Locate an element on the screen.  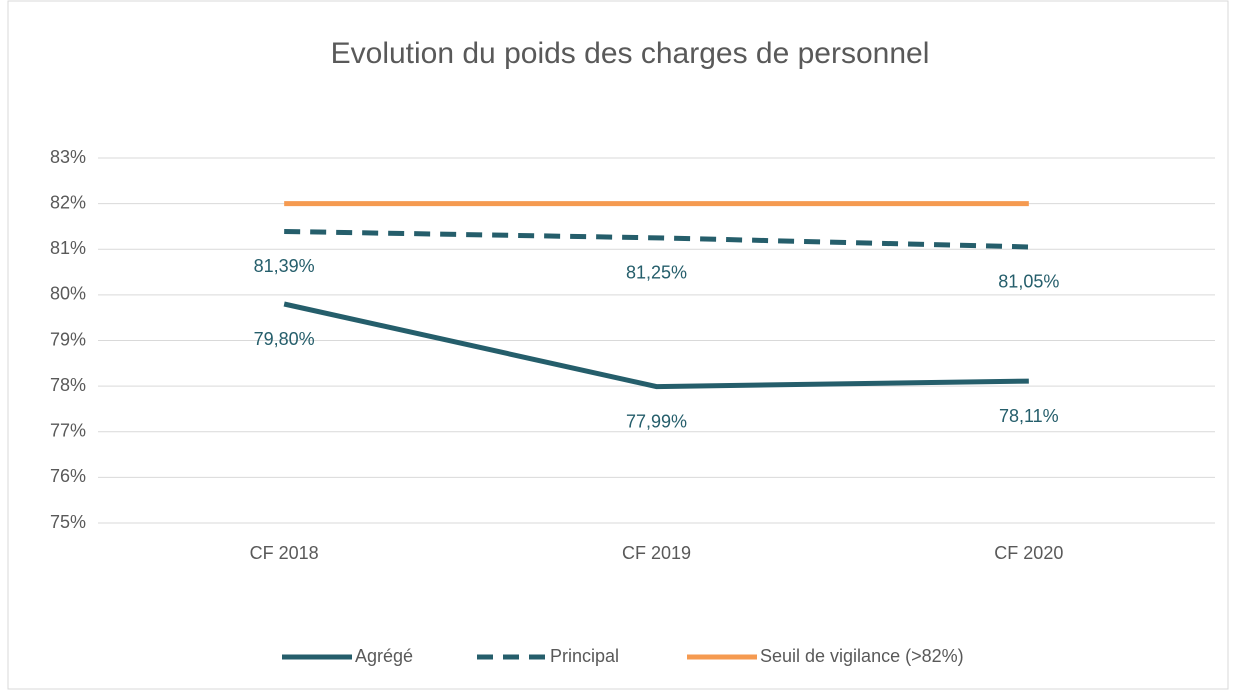
legend-label: Principal is located at coordinates (584, 656).